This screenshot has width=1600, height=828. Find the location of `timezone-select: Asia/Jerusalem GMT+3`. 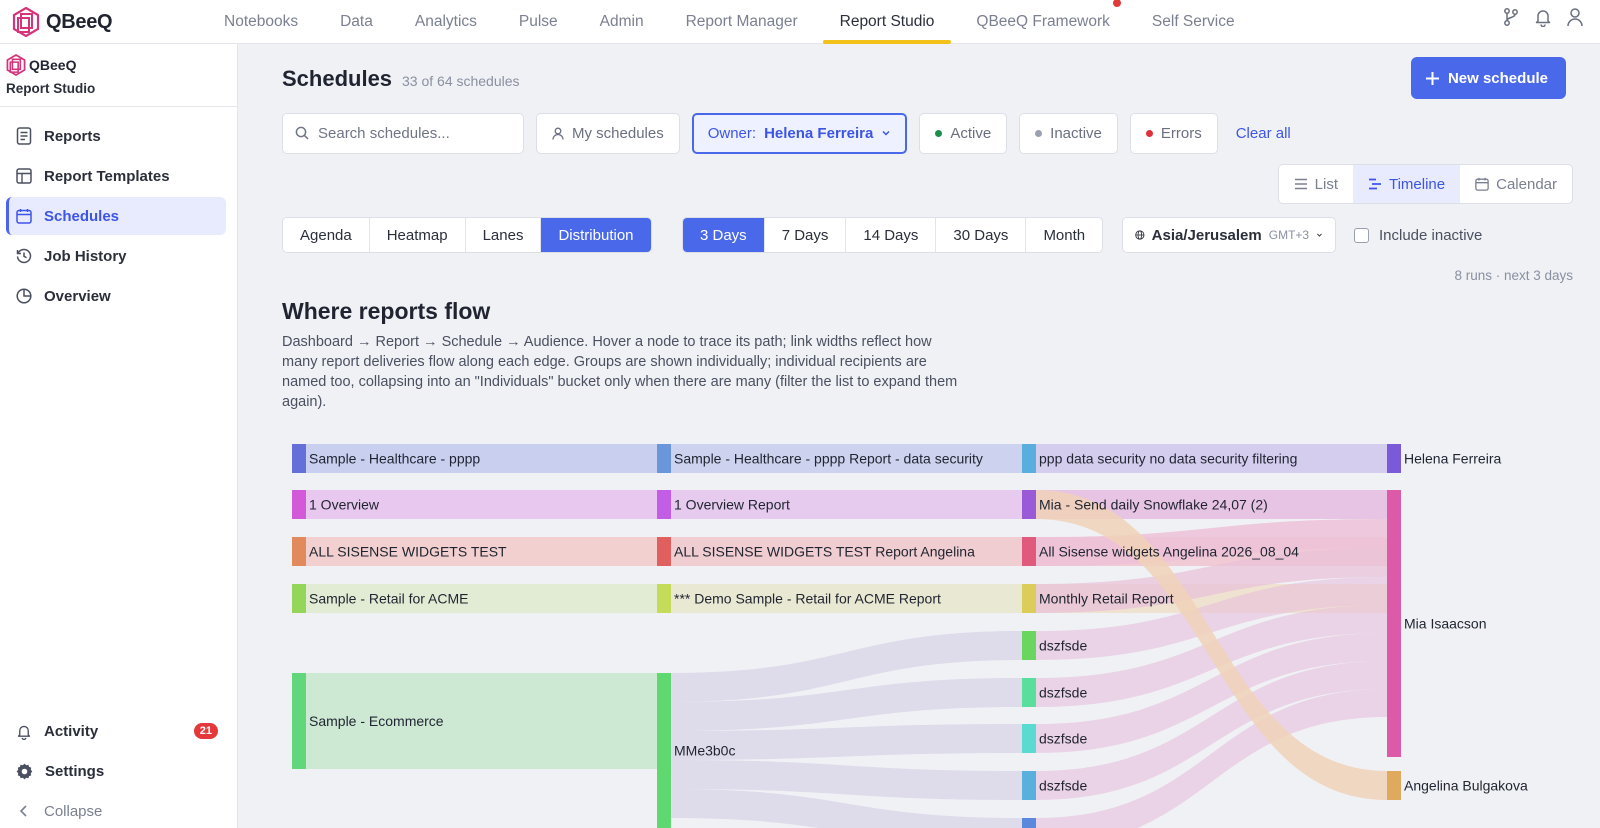

timezone-select: Asia/Jerusalem GMT+3 is located at coordinates (1229, 235).